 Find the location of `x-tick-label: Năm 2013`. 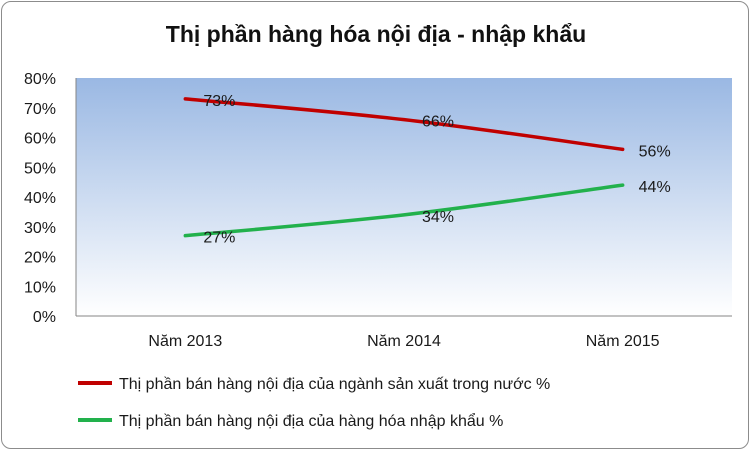

x-tick-label: Năm 2013 is located at coordinates (185, 341).